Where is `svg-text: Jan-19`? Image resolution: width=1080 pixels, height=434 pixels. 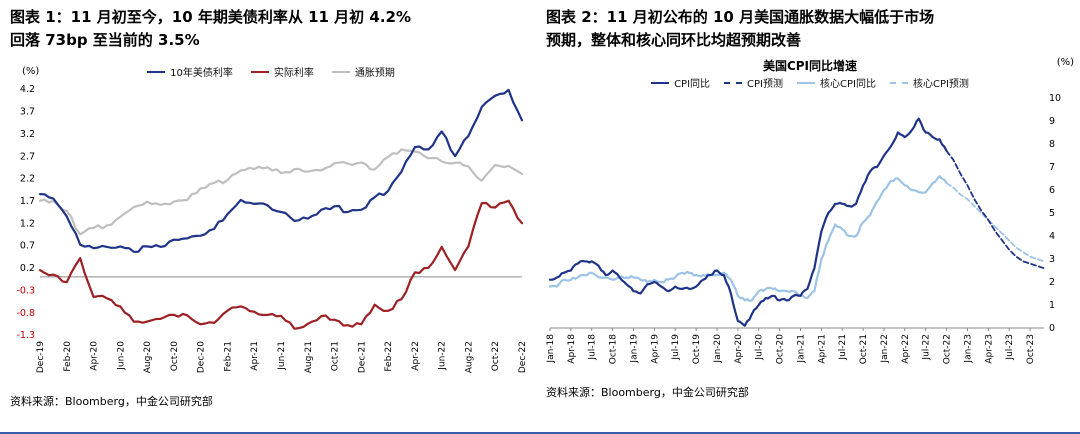
svg-text: Jan-19 is located at coordinates (635, 348).